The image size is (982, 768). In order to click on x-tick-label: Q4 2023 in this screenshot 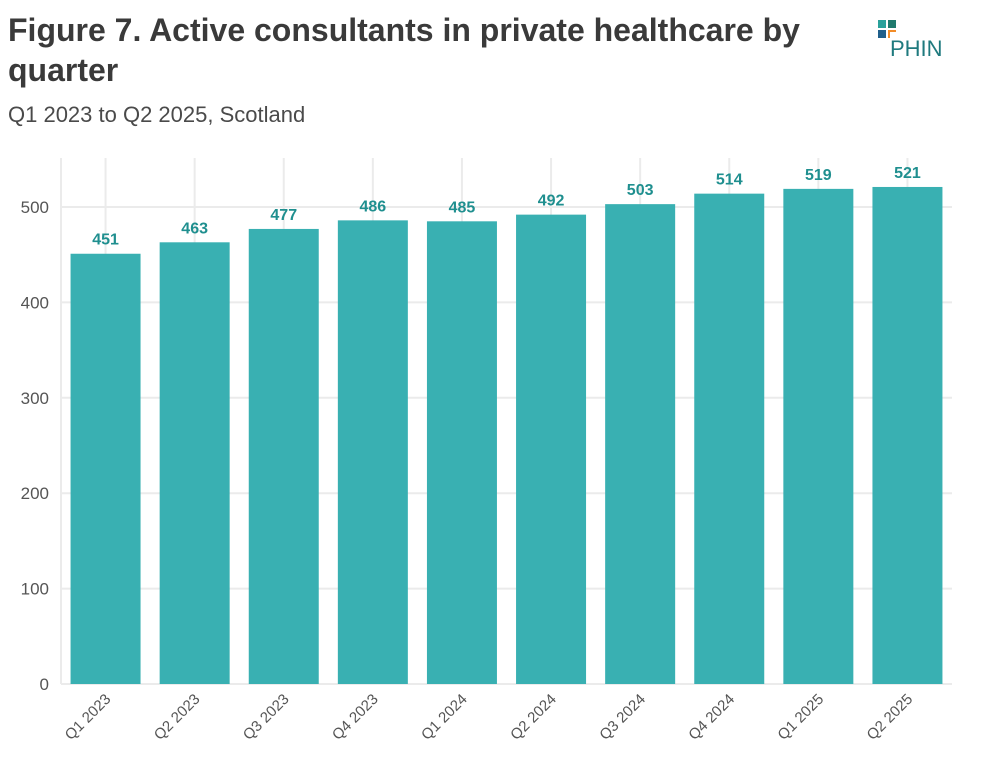, I will do `click(355, 717)`.